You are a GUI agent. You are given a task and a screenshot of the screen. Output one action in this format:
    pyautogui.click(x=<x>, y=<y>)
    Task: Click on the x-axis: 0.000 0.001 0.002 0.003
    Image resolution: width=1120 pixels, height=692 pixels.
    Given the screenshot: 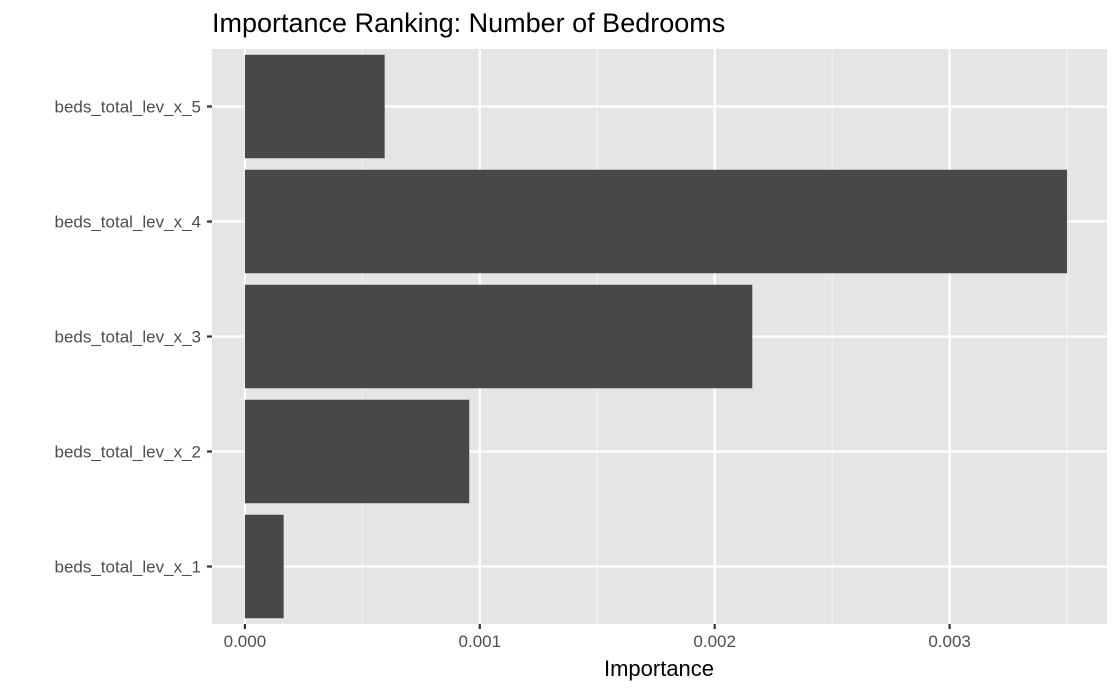 What is the action you would take?
    pyautogui.click(x=597, y=637)
    